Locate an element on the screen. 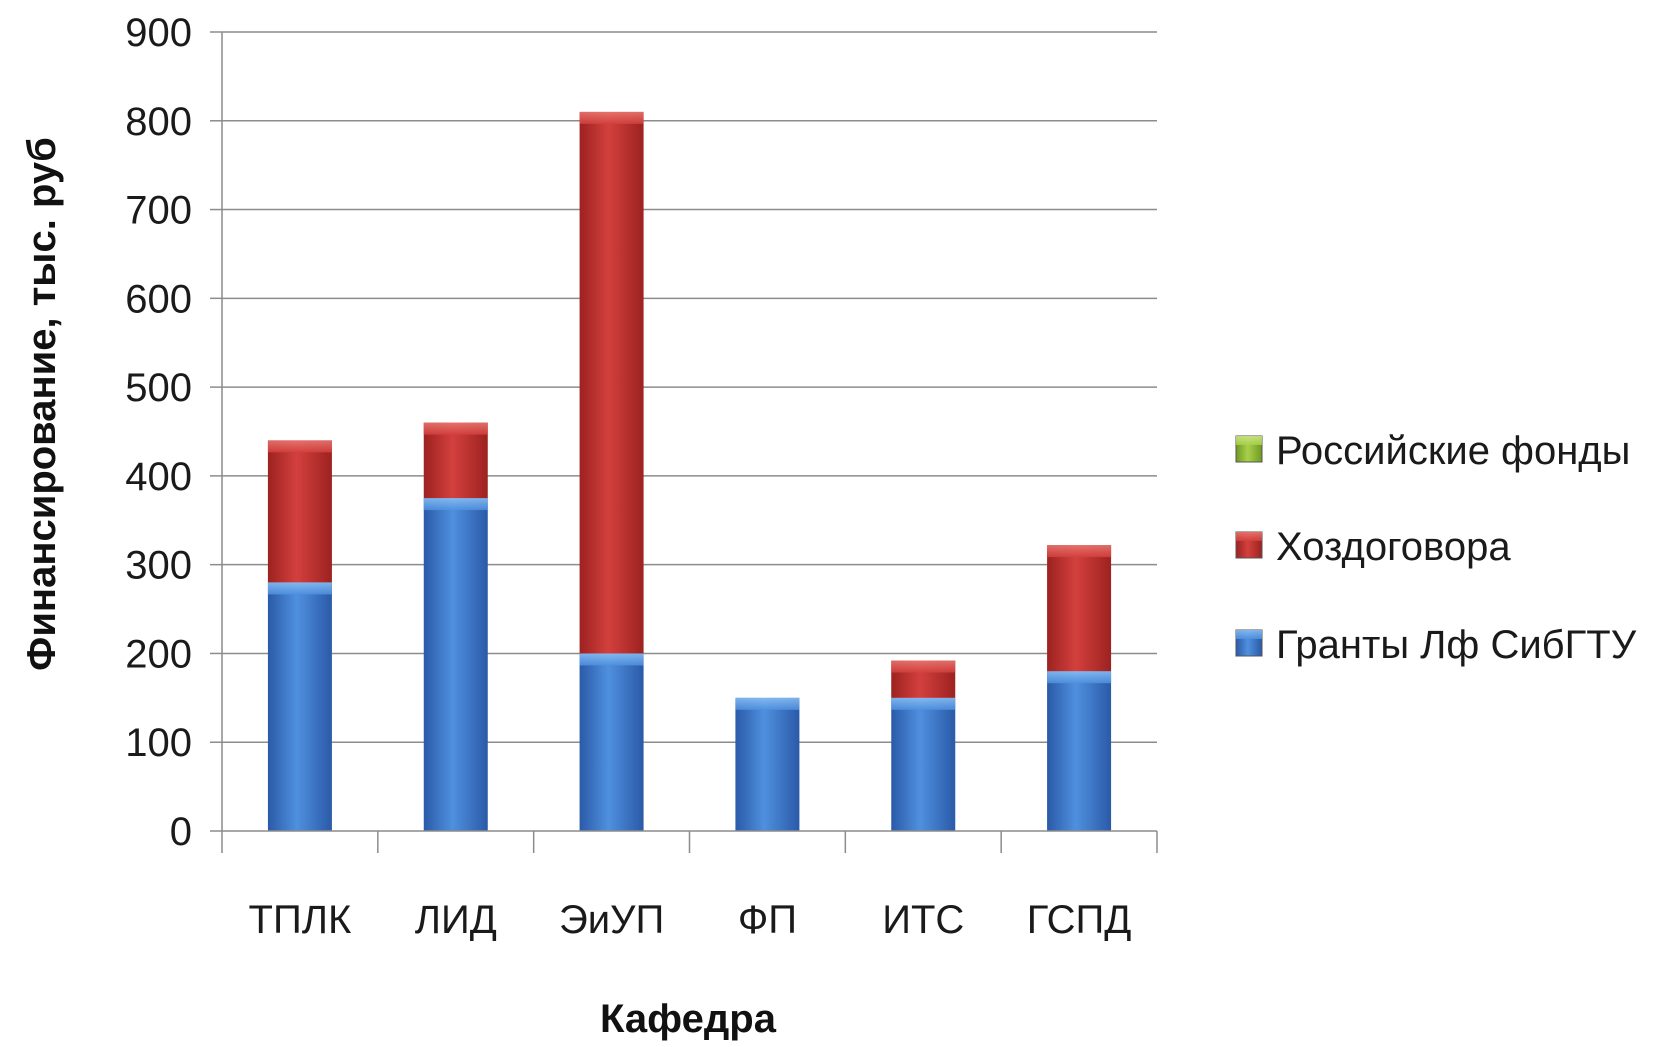 The width and height of the screenshot is (1677, 1047). x-tick-label: ИТС is located at coordinates (923, 920).